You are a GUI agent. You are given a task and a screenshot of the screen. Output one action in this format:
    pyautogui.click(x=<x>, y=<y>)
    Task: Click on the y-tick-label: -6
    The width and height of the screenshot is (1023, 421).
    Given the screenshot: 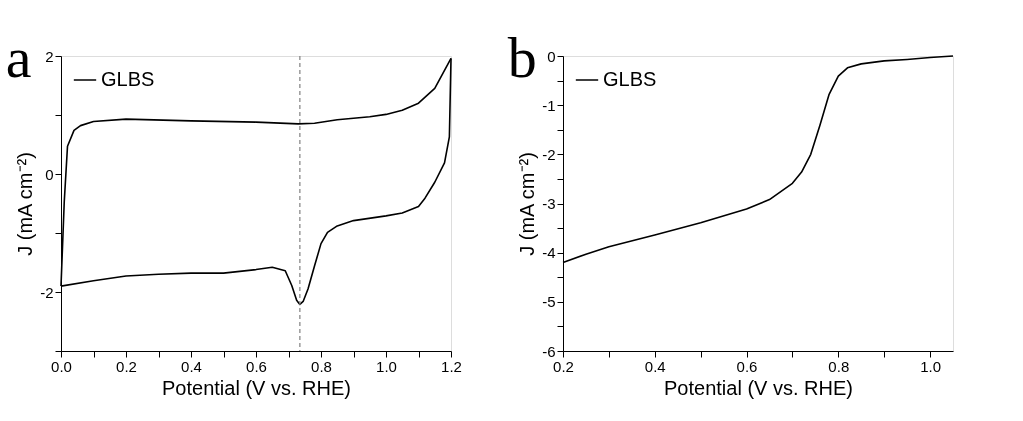 What is the action you would take?
    pyautogui.click(x=549, y=351)
    